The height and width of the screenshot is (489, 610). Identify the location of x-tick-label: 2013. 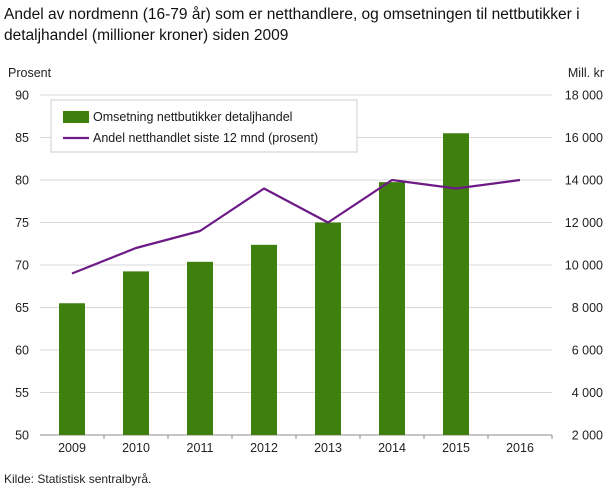
(328, 448).